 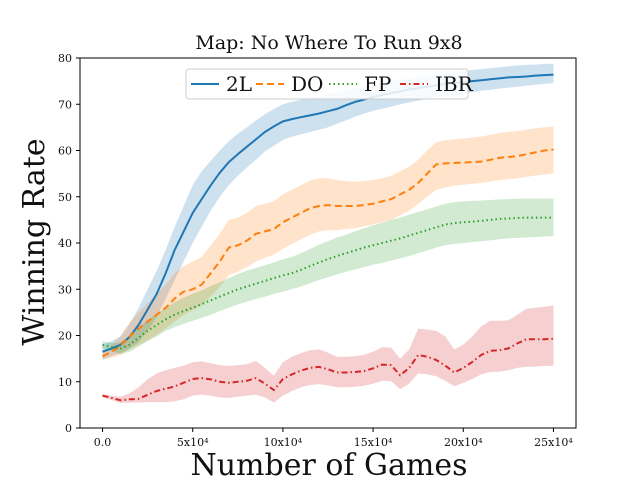 What do you see at coordinates (65, 243) in the screenshot?
I see `y-tick-label: 40` at bounding box center [65, 243].